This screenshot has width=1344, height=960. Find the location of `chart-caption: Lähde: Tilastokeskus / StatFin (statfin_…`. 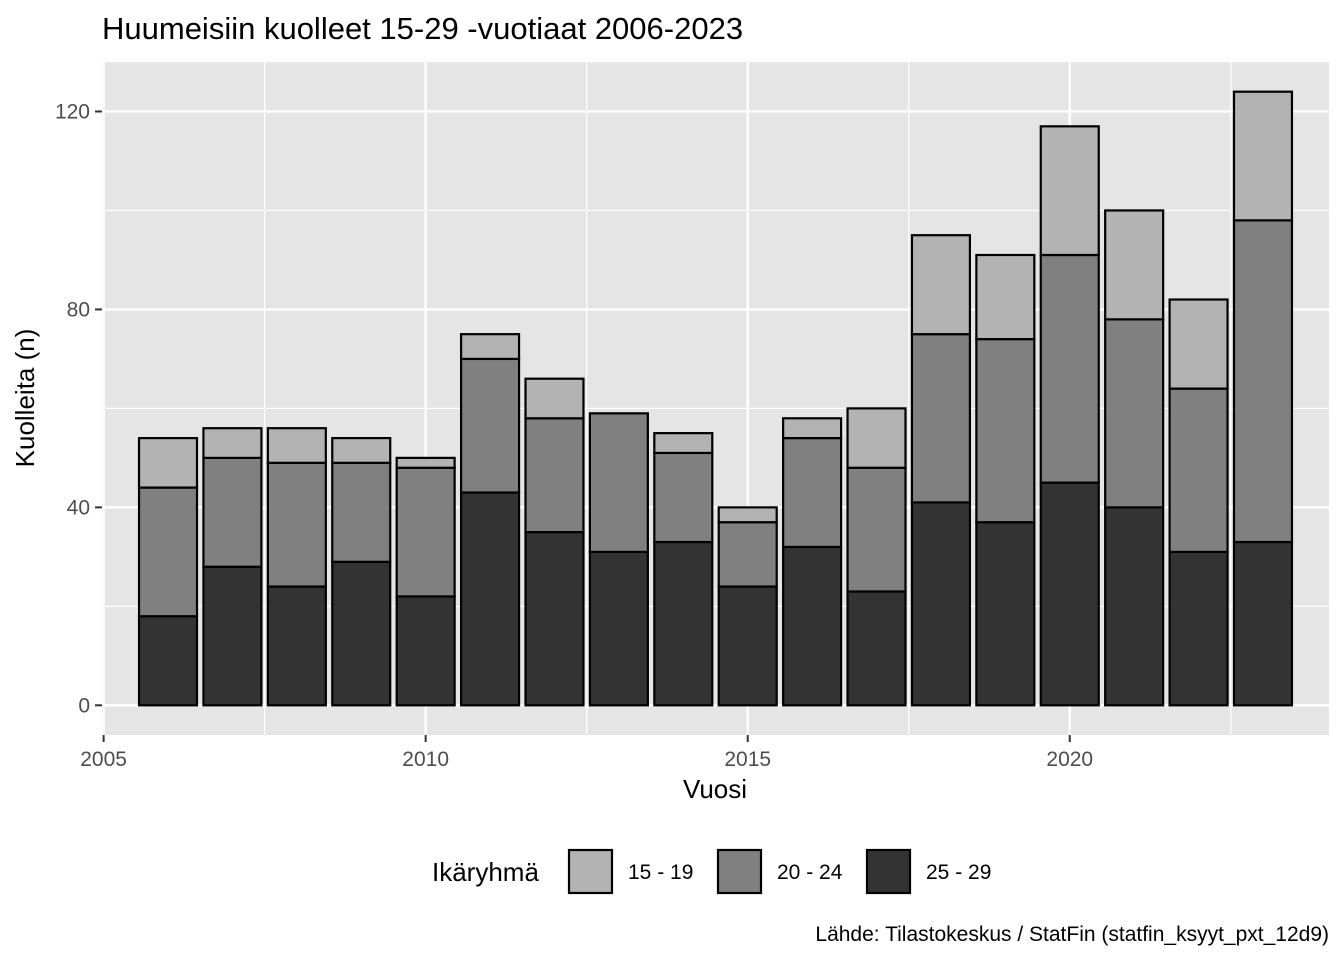

chart-caption: Lähde: Tilastokeskus / StatFin (statfin_… is located at coordinates (1072, 934).